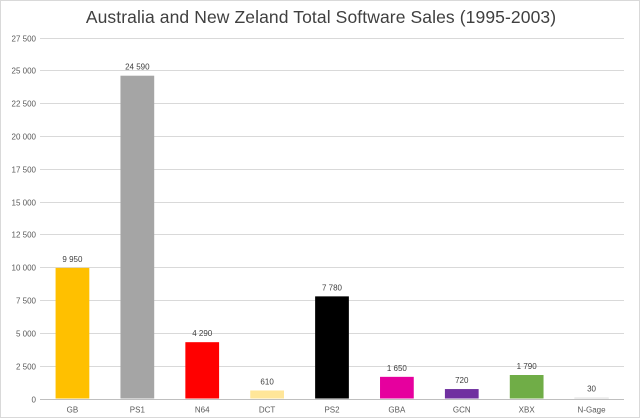 The image size is (640, 419). What do you see at coordinates (24, 137) in the screenshot?
I see `y-tick-label: 20 000` at bounding box center [24, 137].